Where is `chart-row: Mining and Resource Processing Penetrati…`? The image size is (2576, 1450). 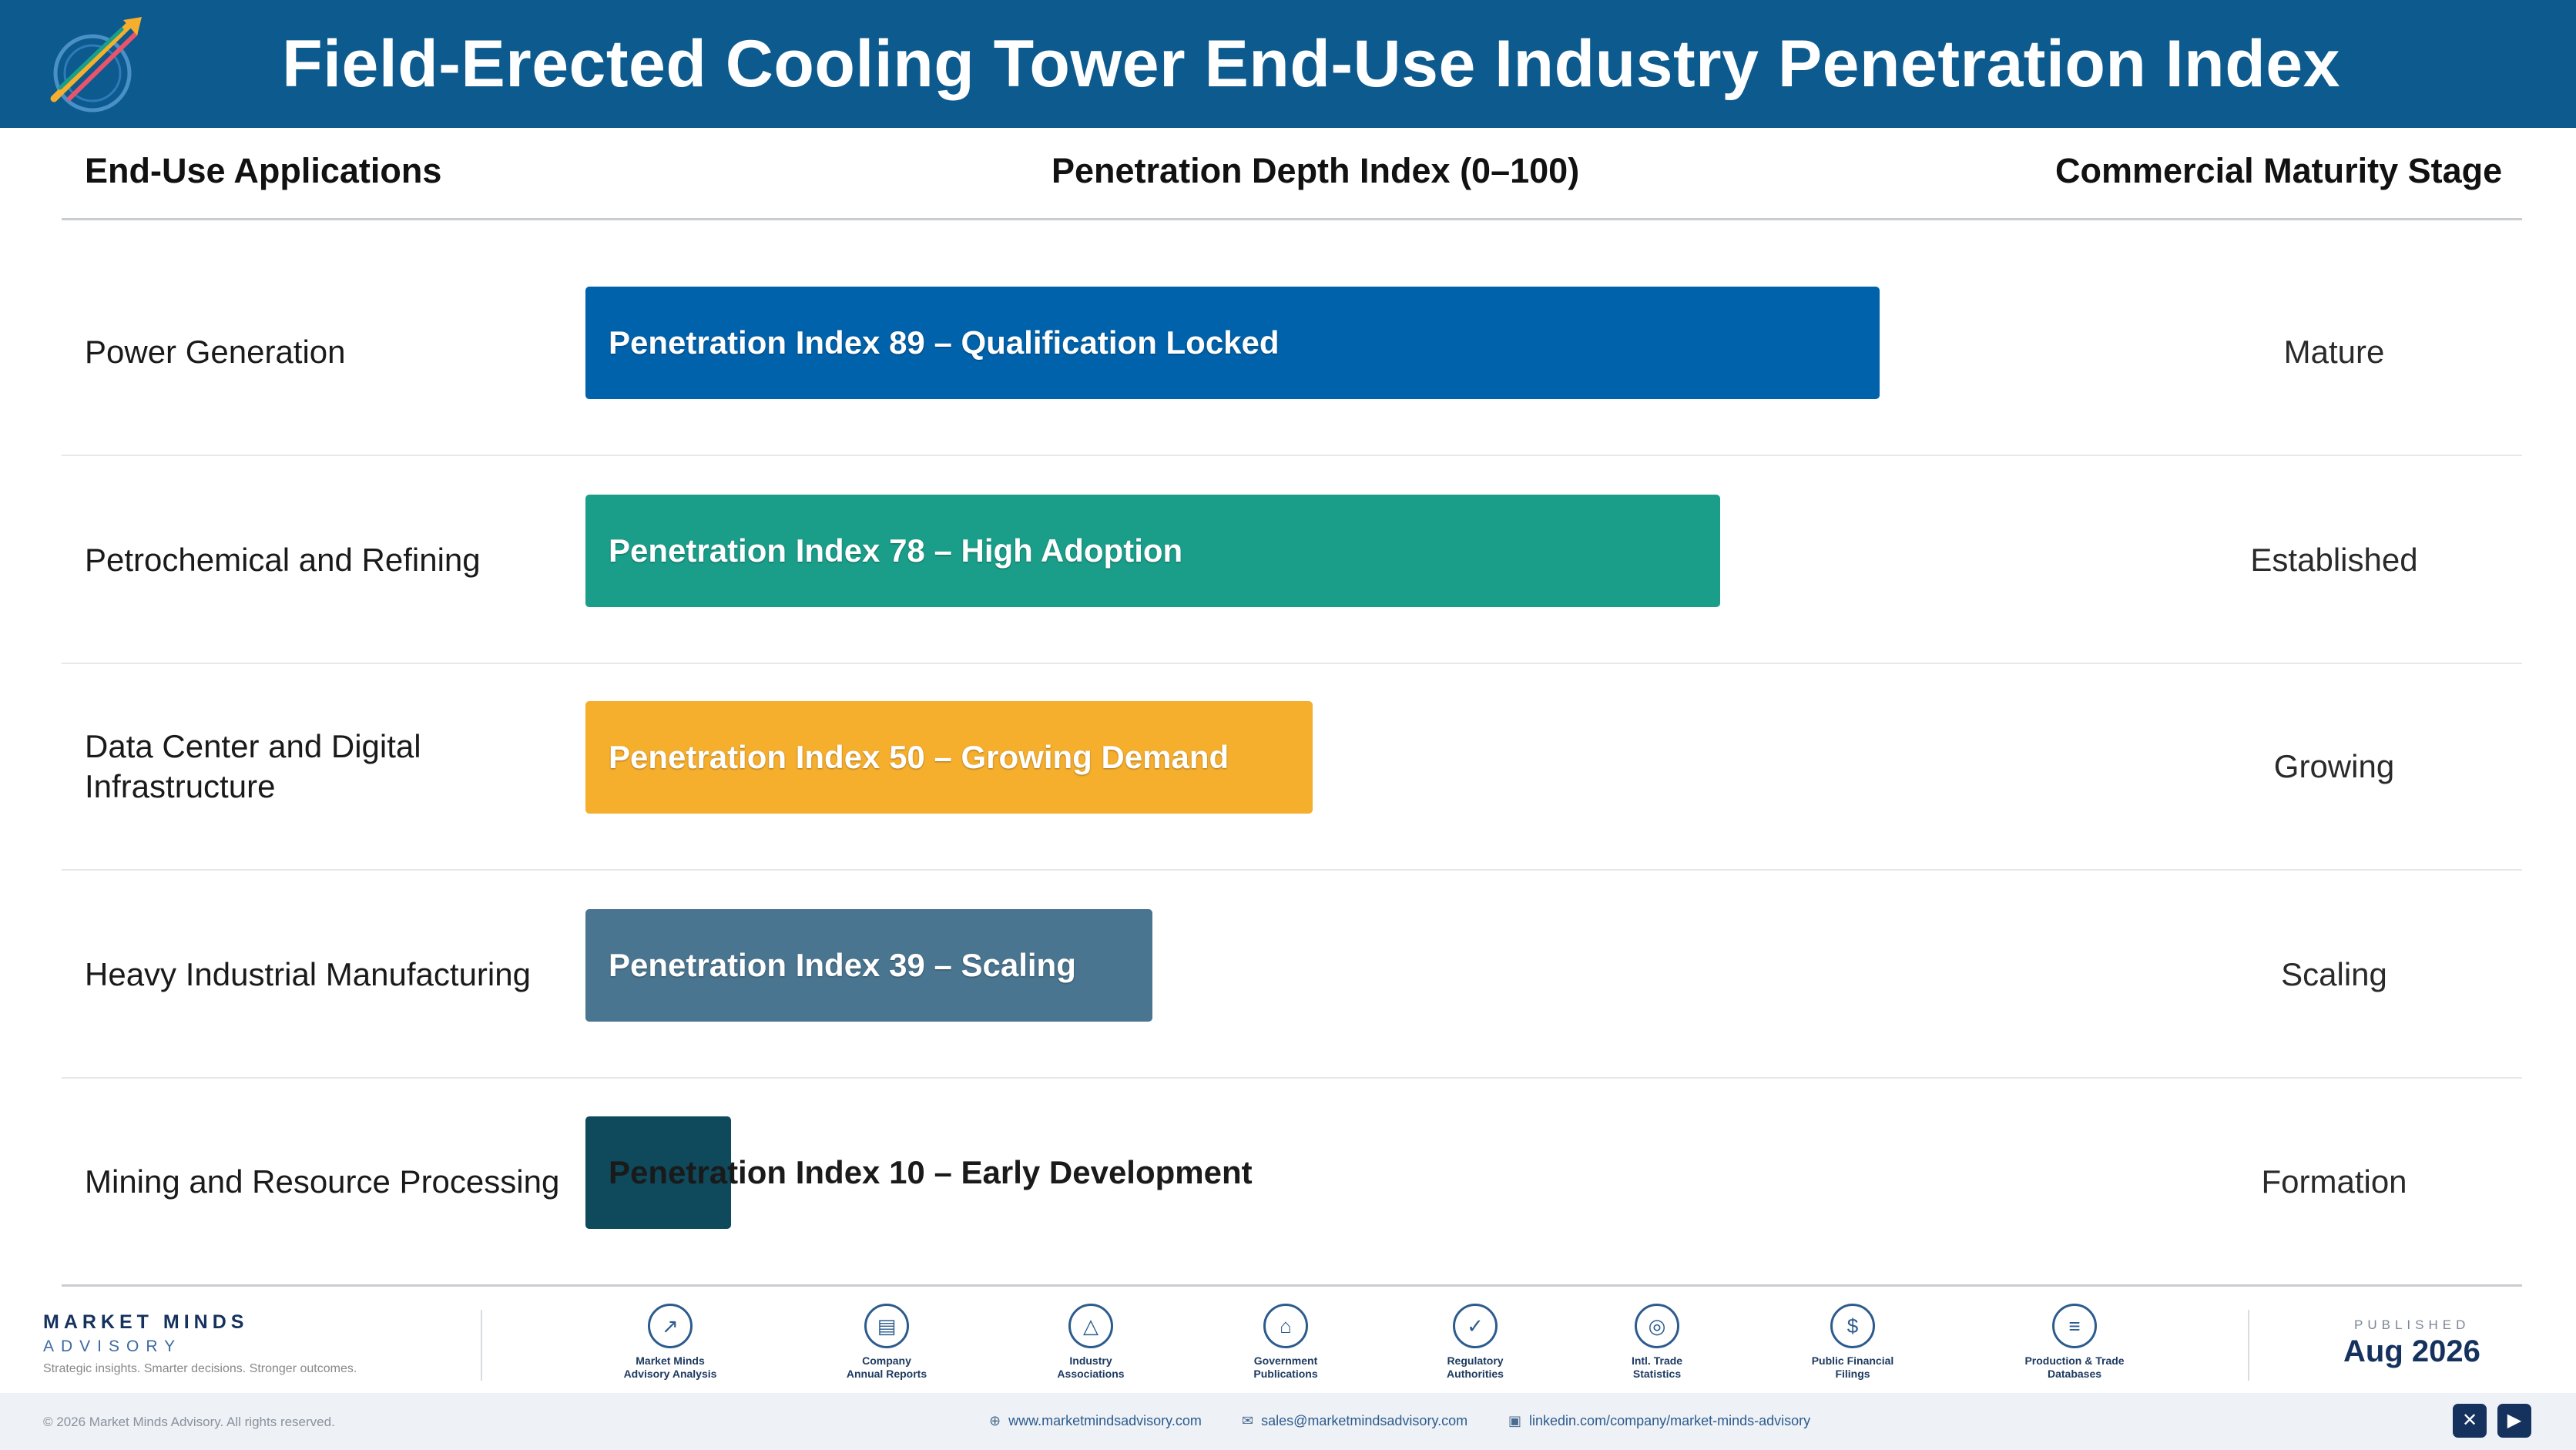
chart-row: Mining and Resource Processing Penetrati… is located at coordinates (1292, 1182).